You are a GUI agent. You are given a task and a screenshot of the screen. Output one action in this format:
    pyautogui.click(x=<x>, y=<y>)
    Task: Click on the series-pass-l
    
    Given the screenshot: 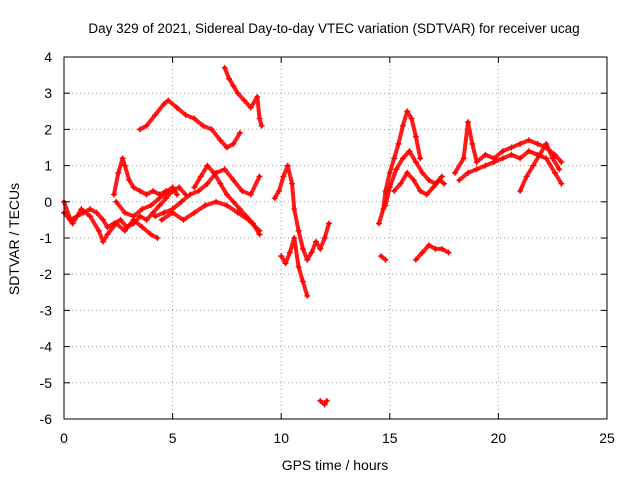 What is the action you would take?
    pyautogui.click(x=323, y=402)
    